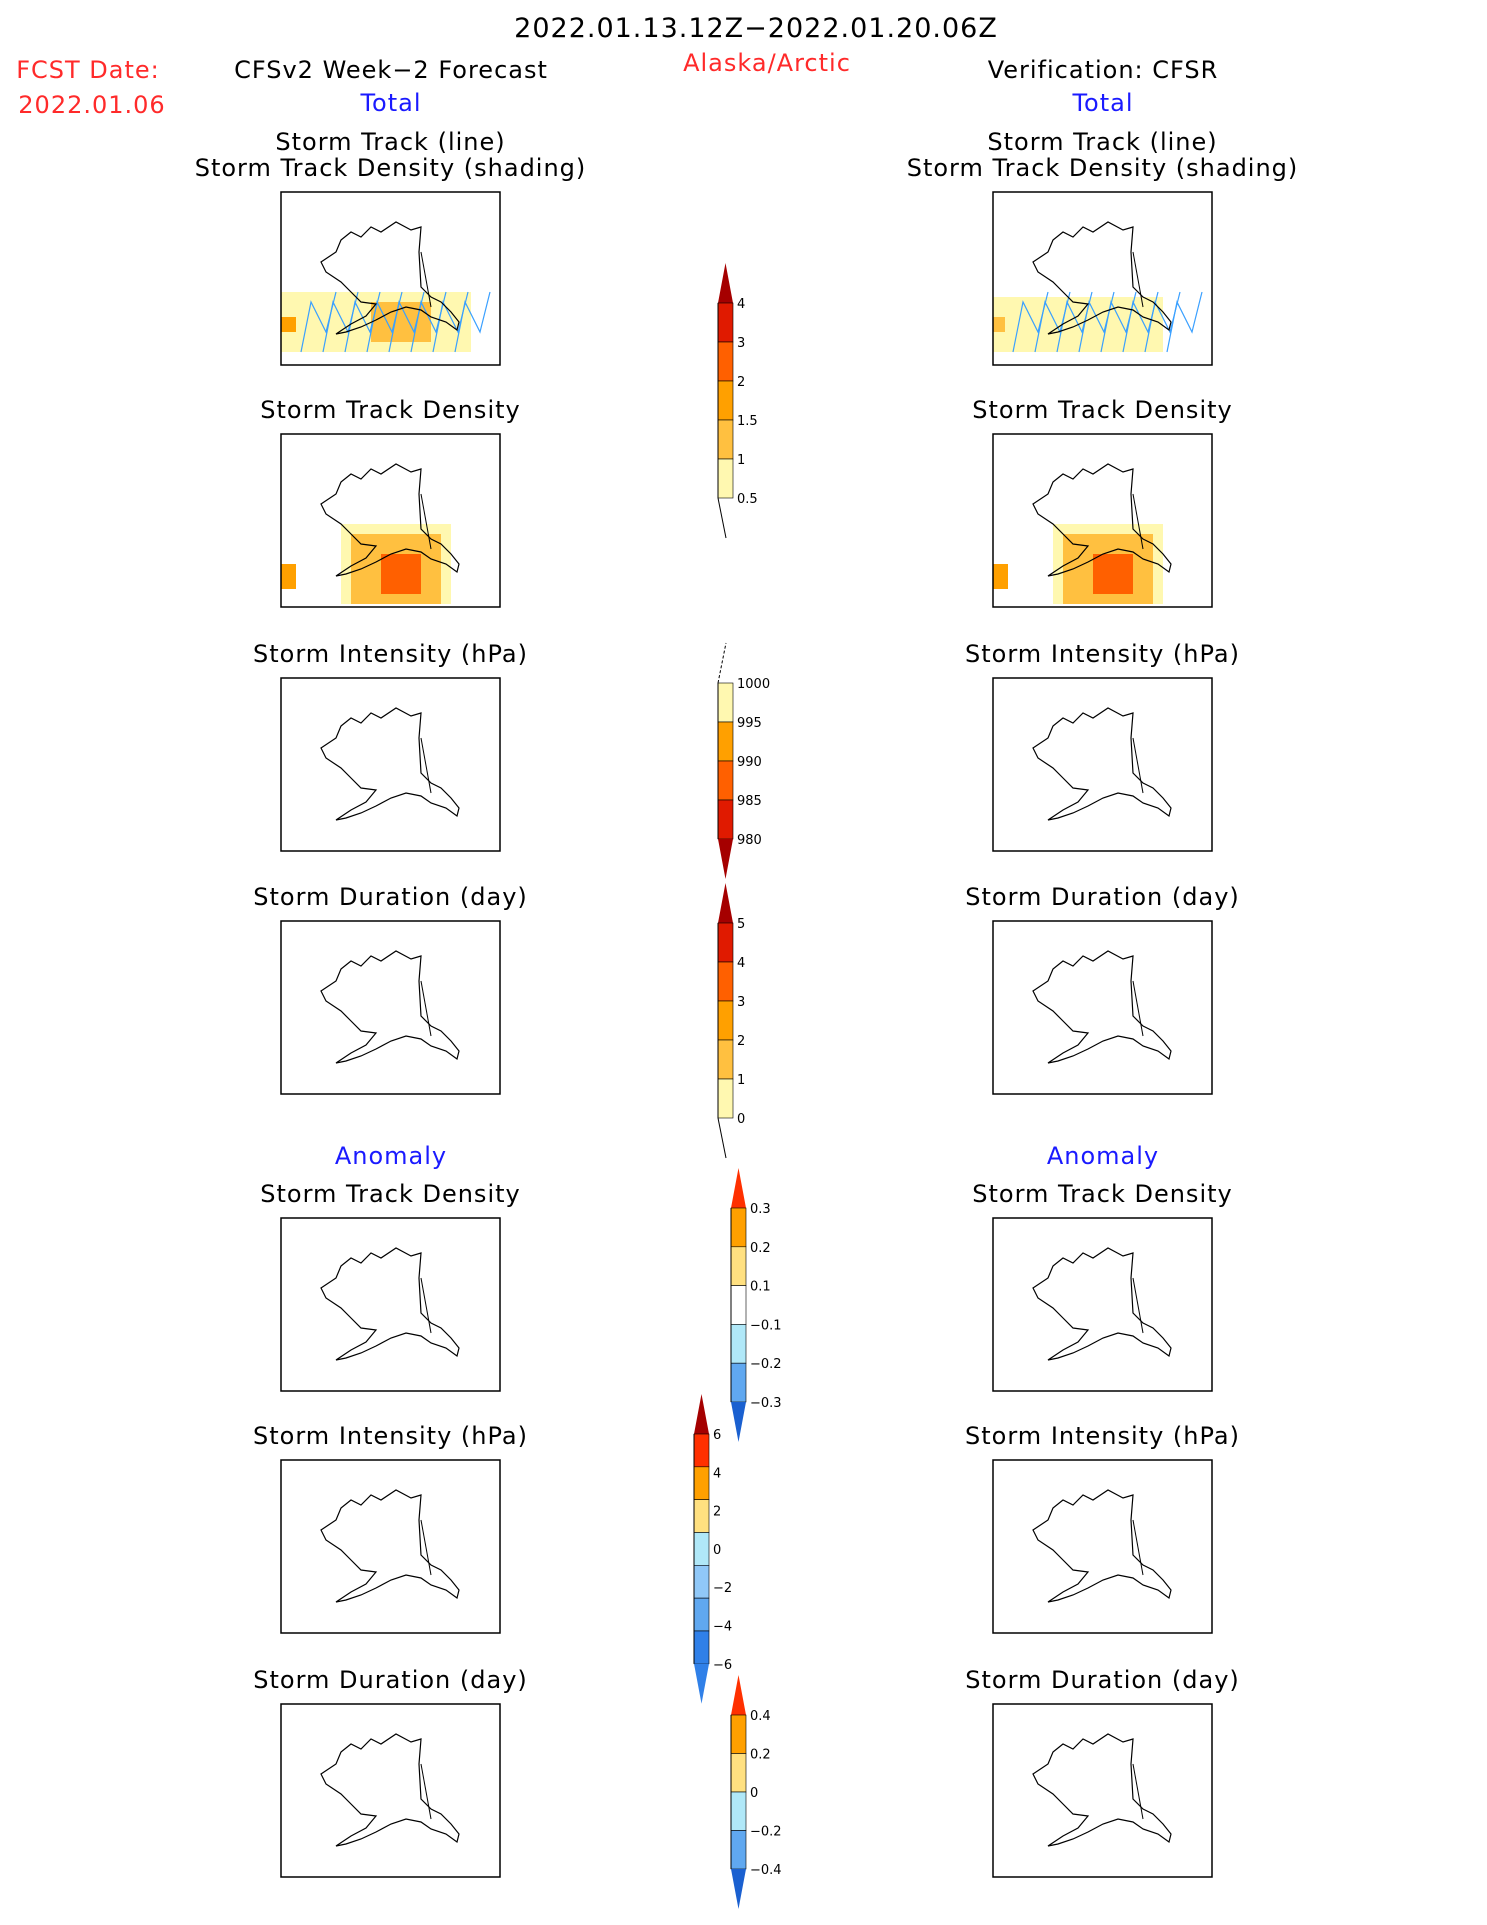 The image size is (1487, 1925). I want to click on total-storm-duration-colorbar: 5 4 3 2 1 0, so click(731, 1021).